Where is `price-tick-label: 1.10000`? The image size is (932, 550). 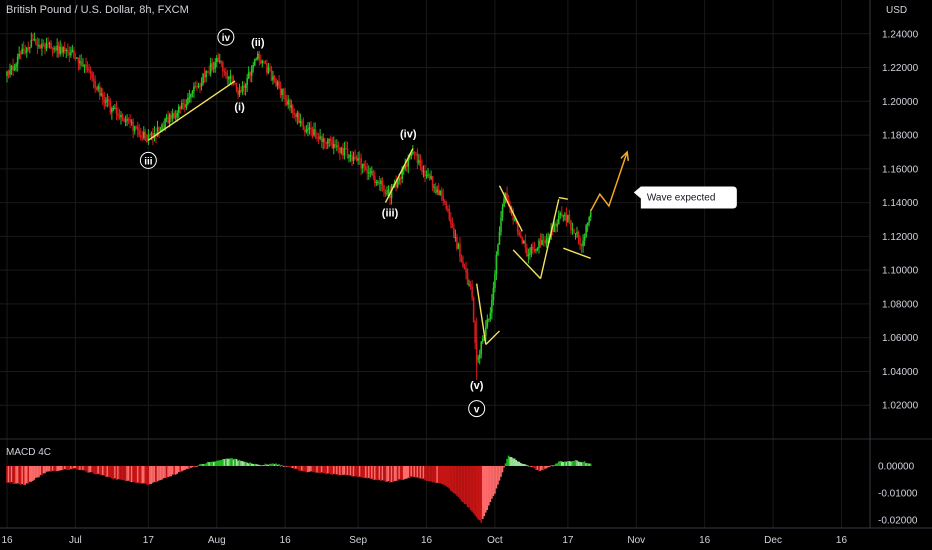
price-tick-label: 1.10000 is located at coordinates (900, 271).